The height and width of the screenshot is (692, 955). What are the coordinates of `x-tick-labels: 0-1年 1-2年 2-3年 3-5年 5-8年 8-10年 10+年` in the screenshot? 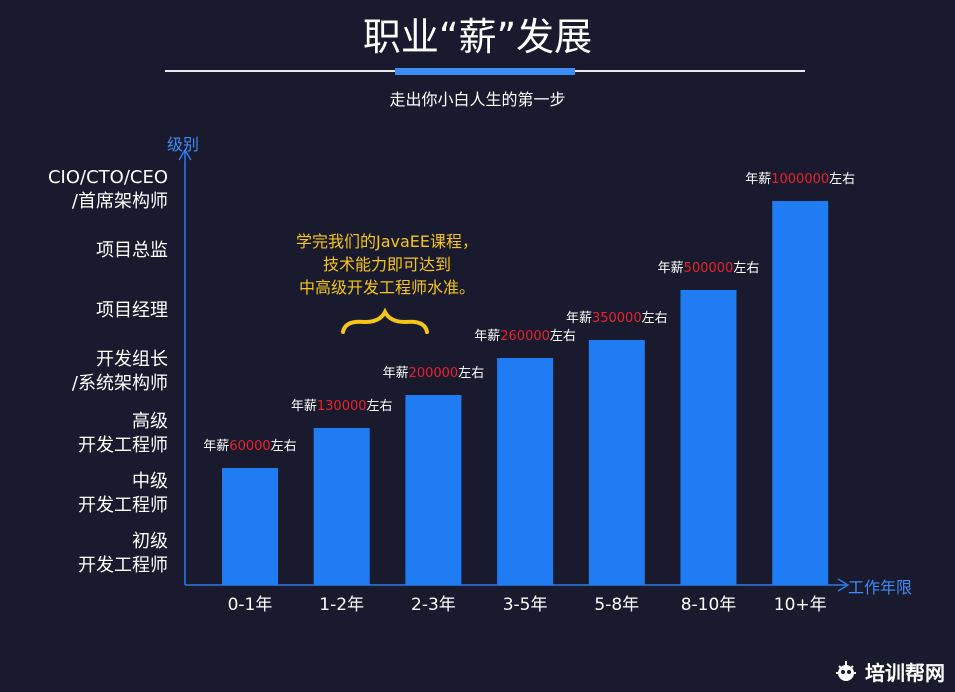 It's located at (527, 605).